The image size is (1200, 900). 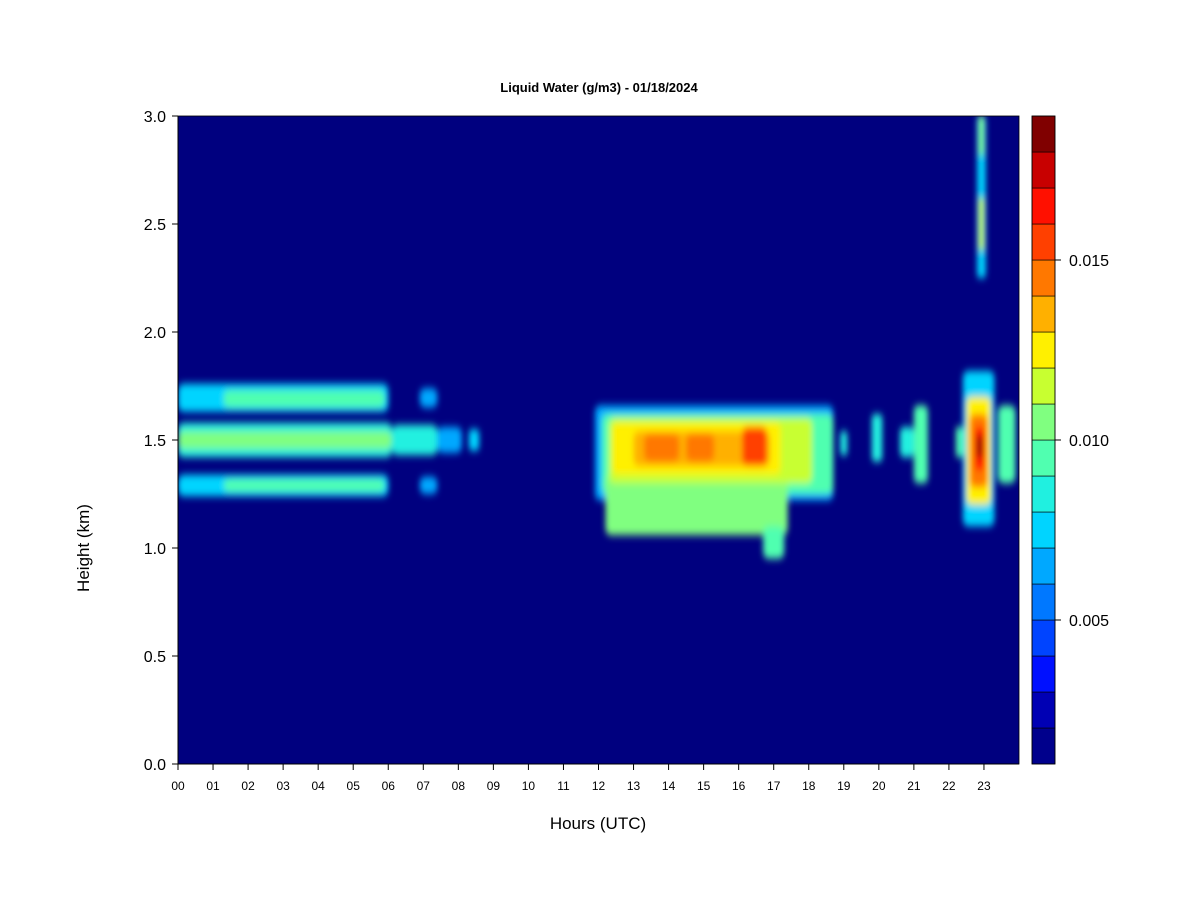 What do you see at coordinates (634, 786) in the screenshot?
I see `x-tick-label: 13` at bounding box center [634, 786].